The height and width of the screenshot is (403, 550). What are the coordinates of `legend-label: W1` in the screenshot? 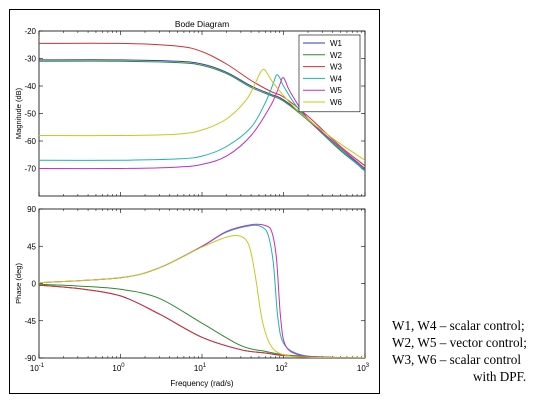 It's located at (336, 43).